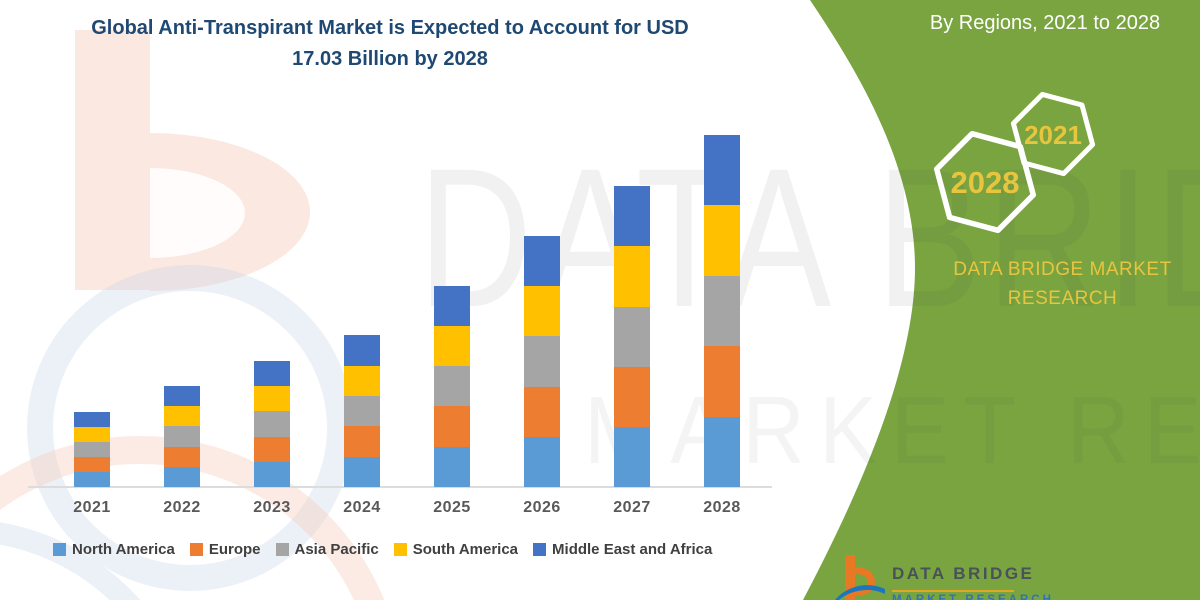 This screenshot has width=1200, height=600. I want to click on x-axis-label-2022: 2022, so click(182, 507).